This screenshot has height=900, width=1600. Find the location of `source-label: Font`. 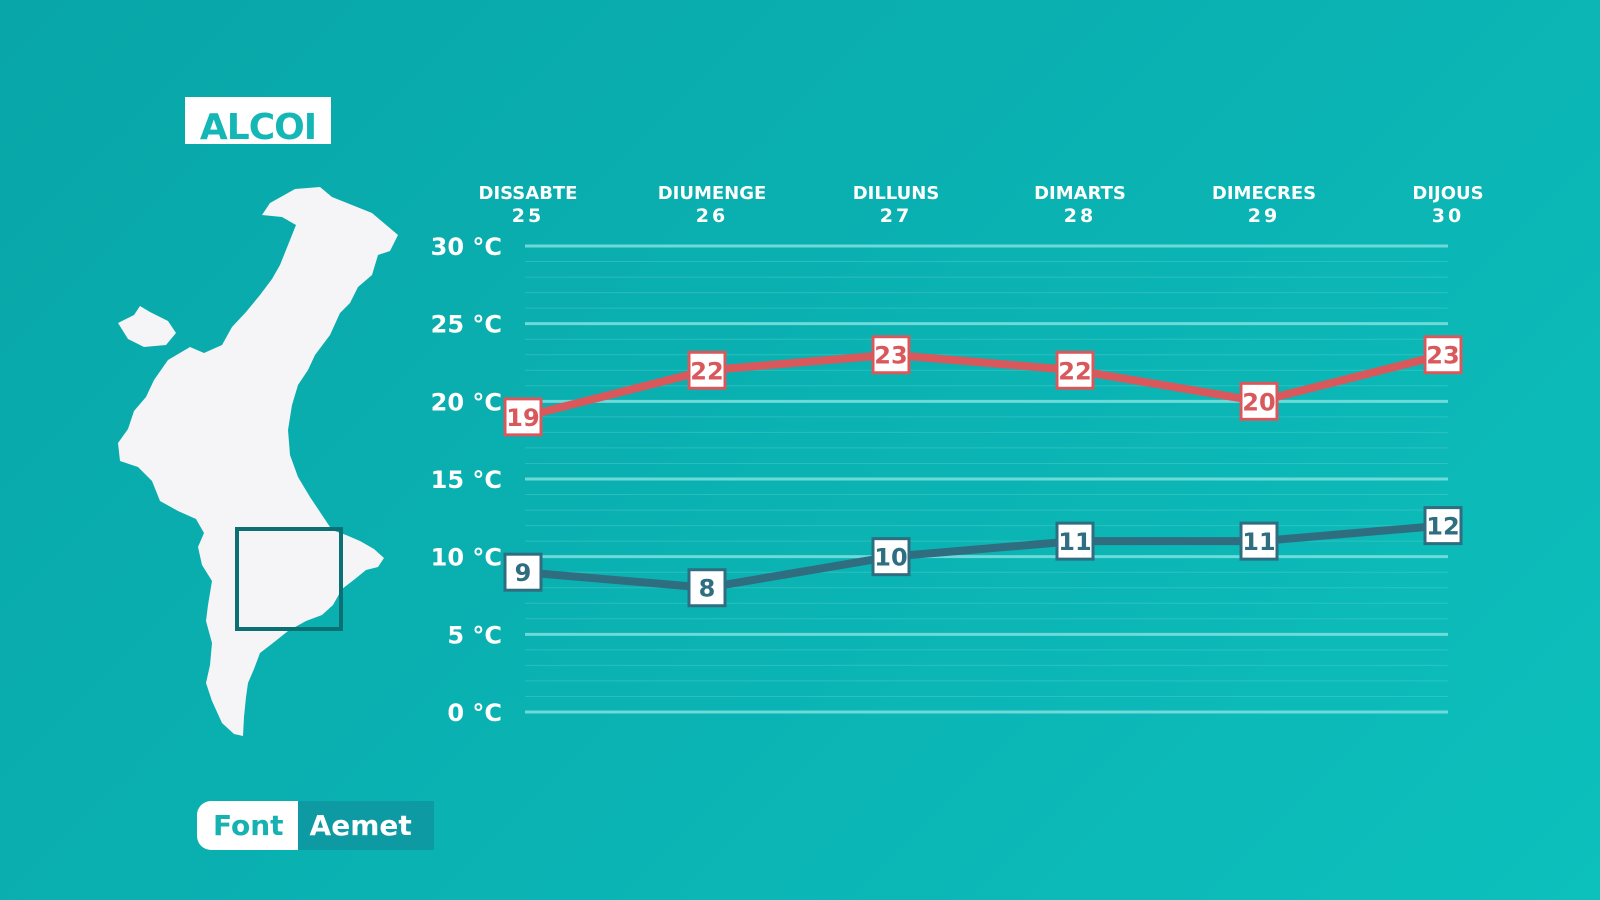

source-label: Font is located at coordinates (247, 825).